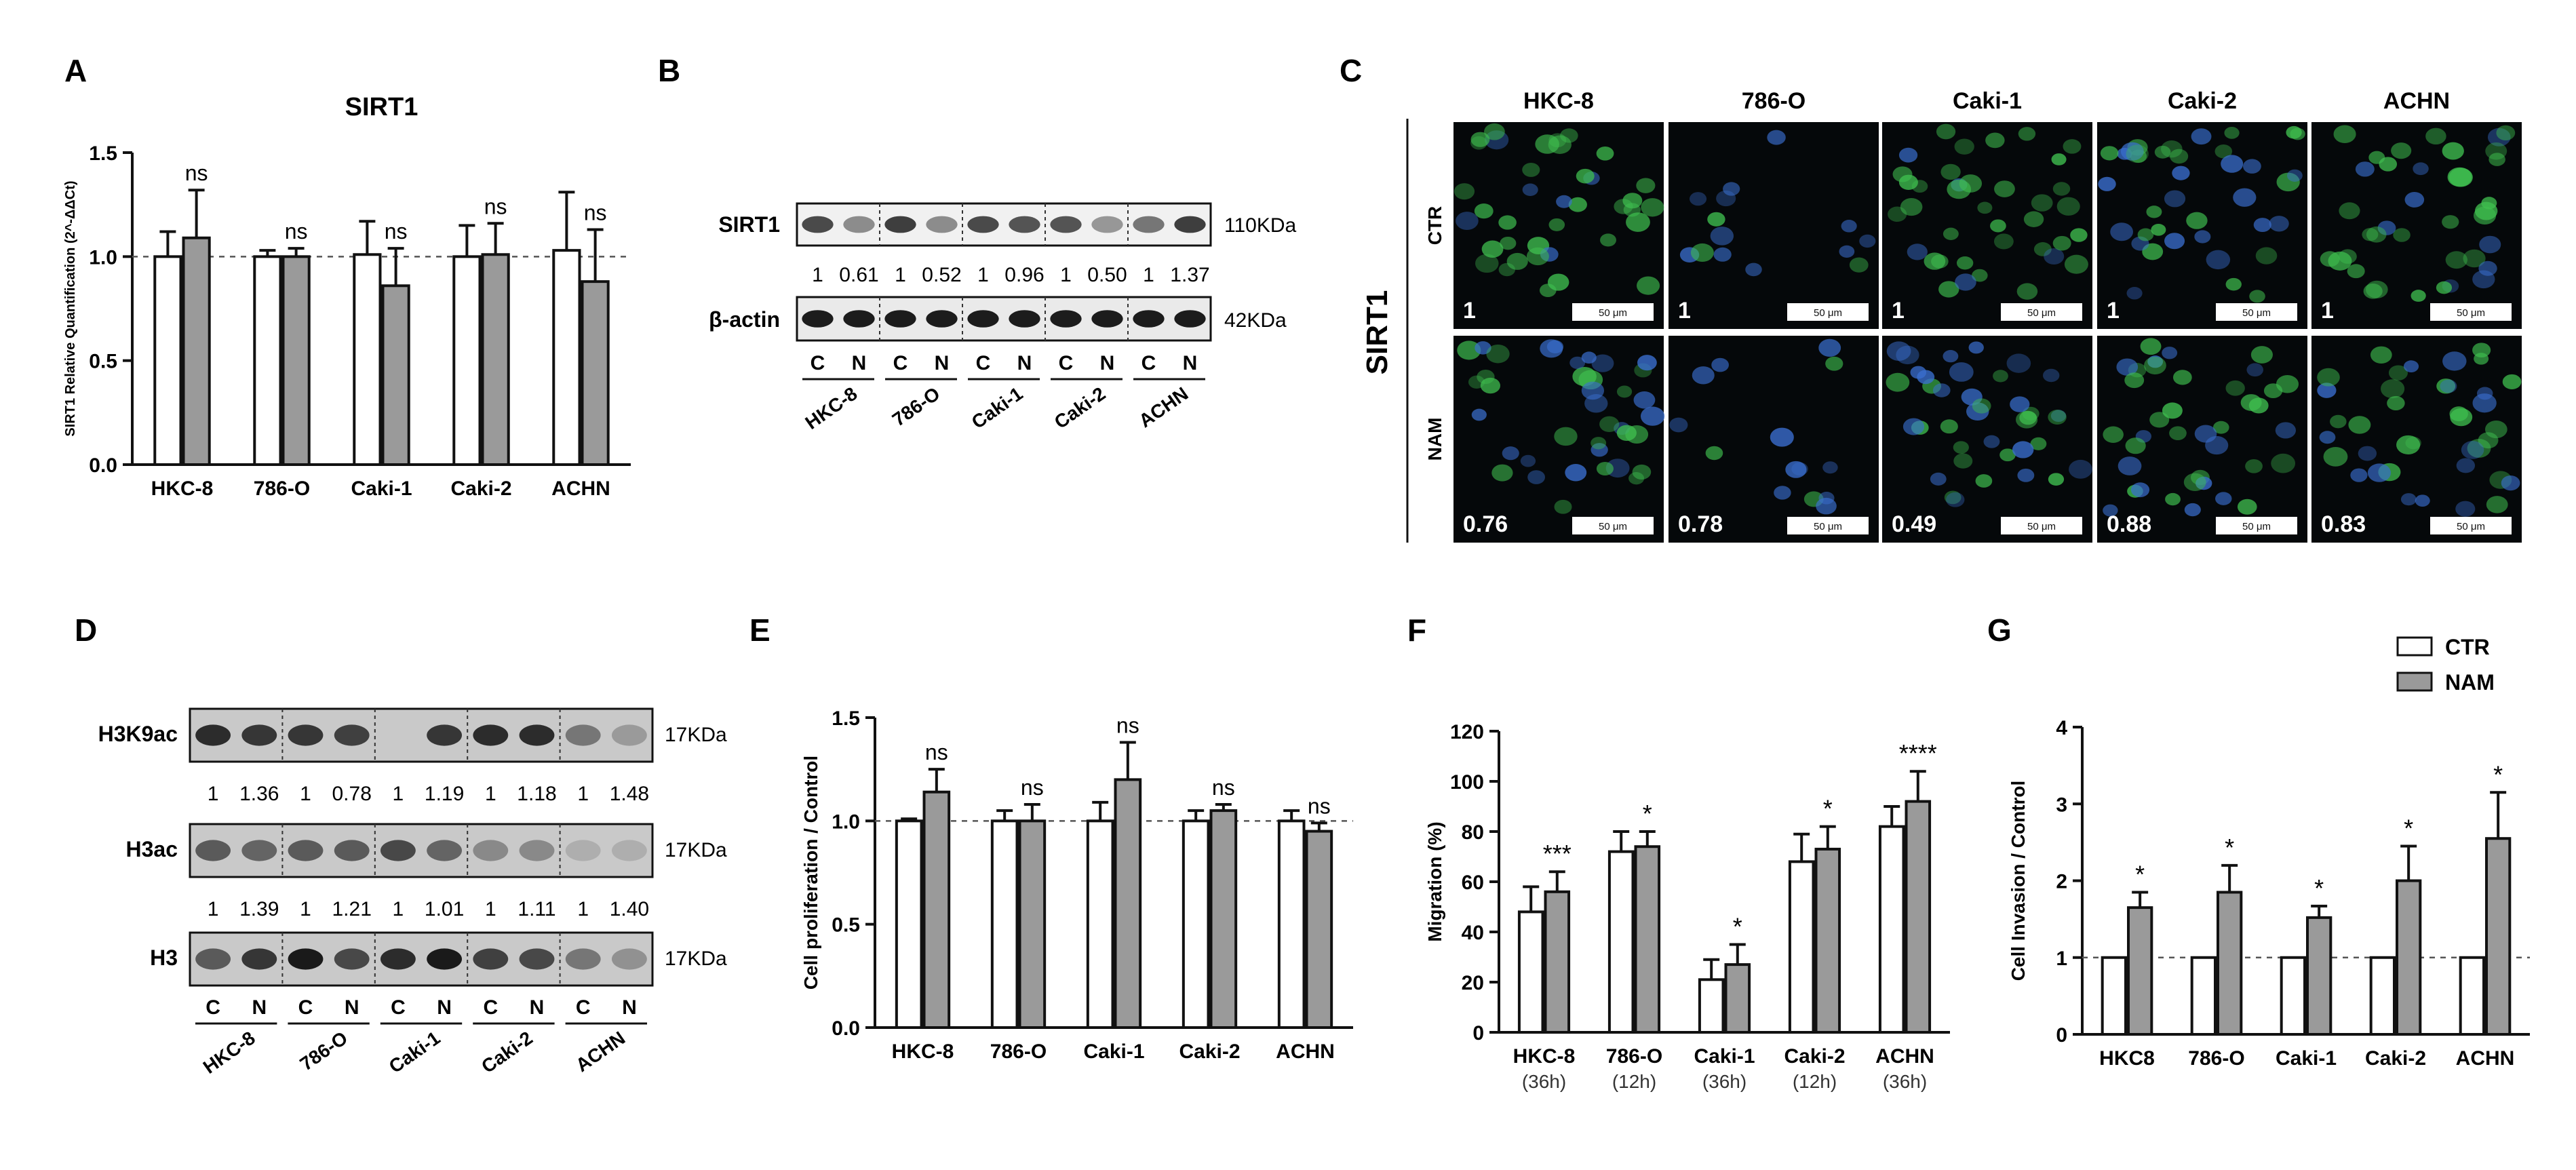 The width and height of the screenshot is (2576, 1170). I want to click on d-lane-label-n: N, so click(629, 1007).